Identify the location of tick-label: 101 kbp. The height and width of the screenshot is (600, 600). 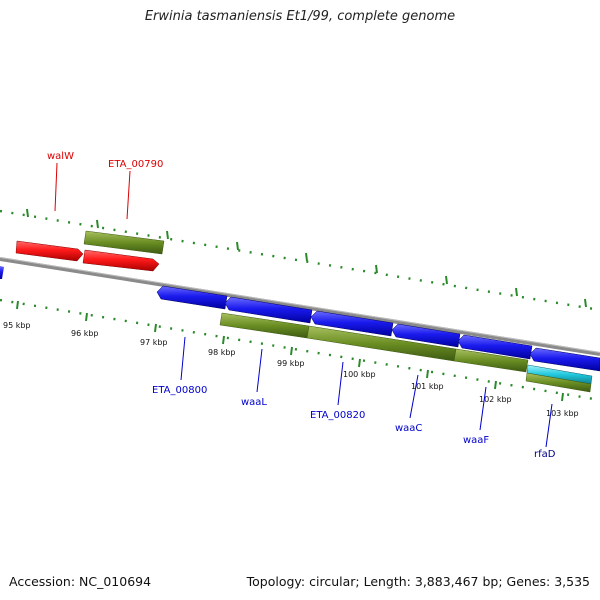
(427, 386).